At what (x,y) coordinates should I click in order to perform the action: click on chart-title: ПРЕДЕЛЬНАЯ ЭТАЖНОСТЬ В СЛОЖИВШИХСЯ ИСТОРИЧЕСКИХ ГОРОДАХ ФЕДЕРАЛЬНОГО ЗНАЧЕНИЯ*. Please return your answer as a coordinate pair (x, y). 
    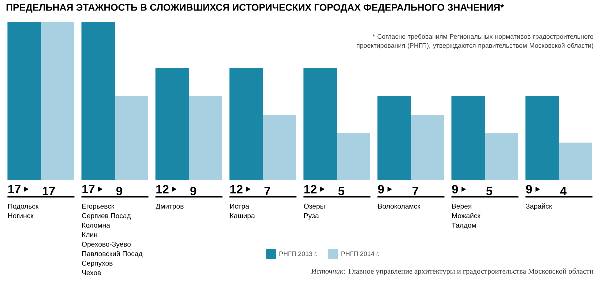
    Looking at the image, I should click on (255, 8).